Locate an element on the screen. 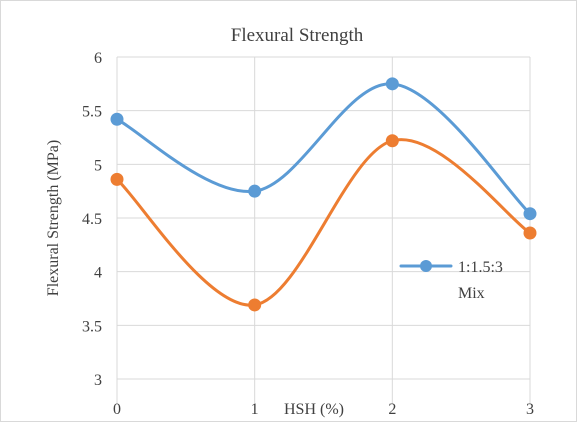 The width and height of the screenshot is (577, 422). x-tick-label: 2 is located at coordinates (392, 409).